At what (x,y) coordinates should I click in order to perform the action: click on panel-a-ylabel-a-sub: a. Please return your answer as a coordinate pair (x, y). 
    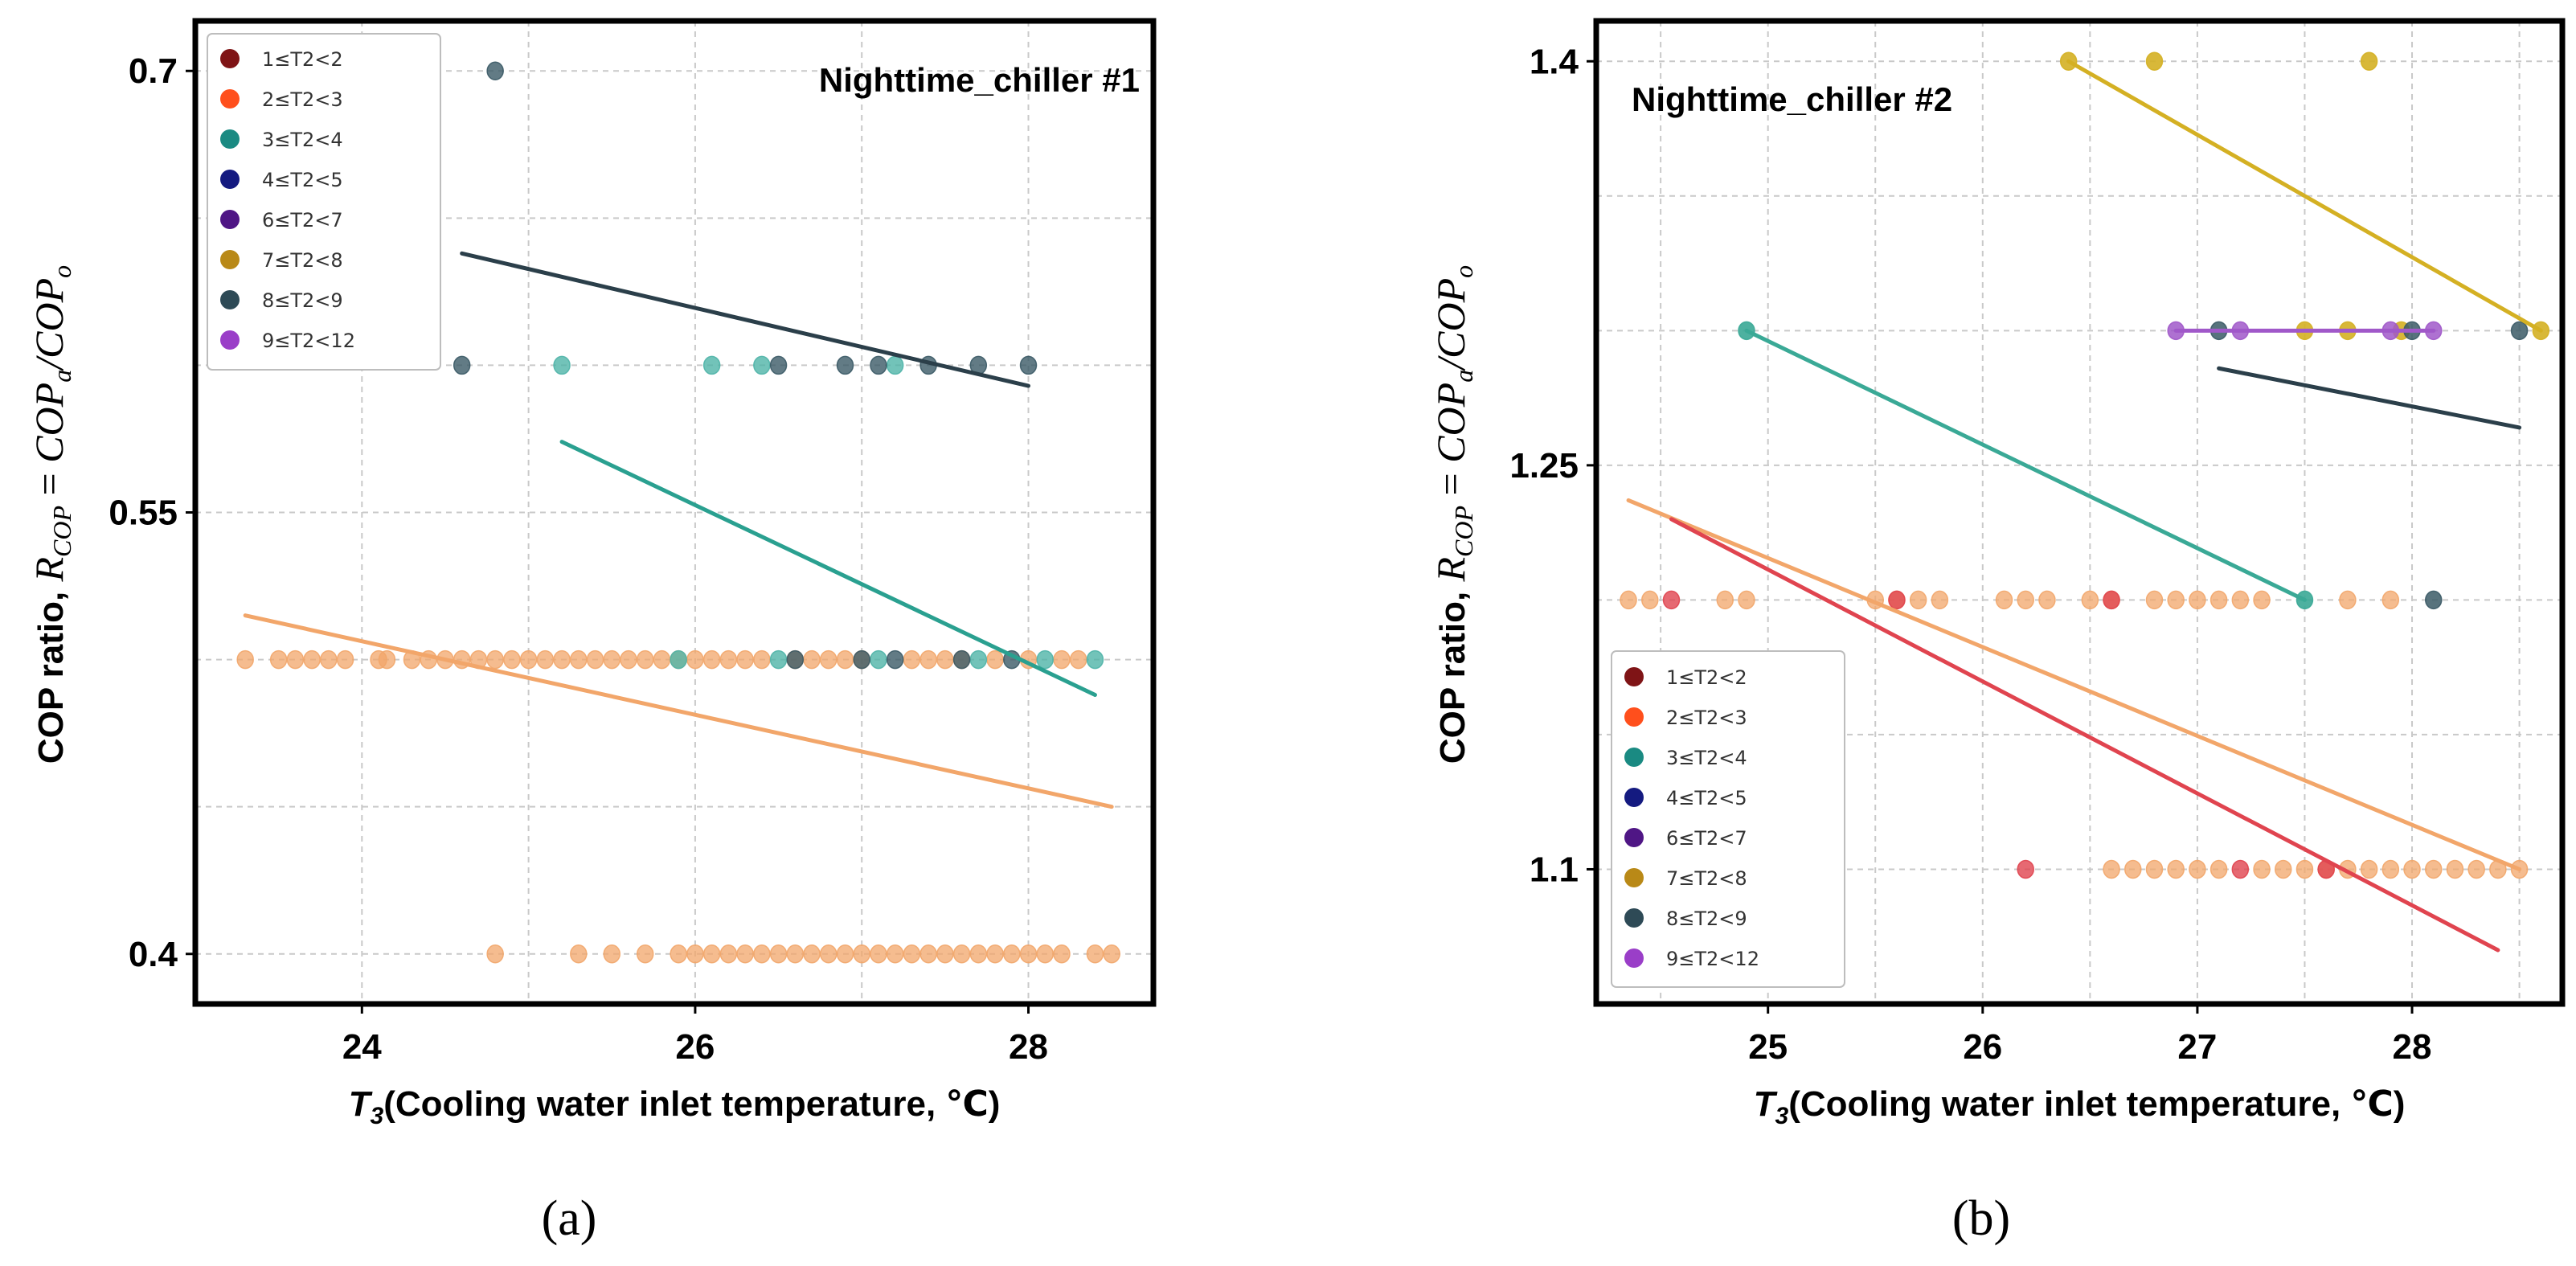
    Looking at the image, I should click on (61, 377).